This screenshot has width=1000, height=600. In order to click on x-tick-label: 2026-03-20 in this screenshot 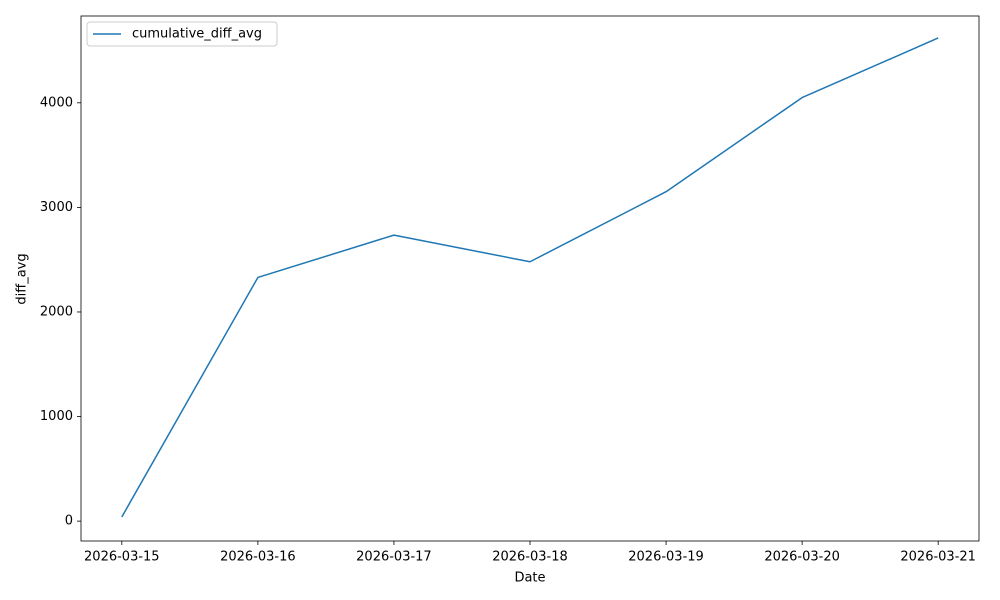, I will do `click(802, 557)`.